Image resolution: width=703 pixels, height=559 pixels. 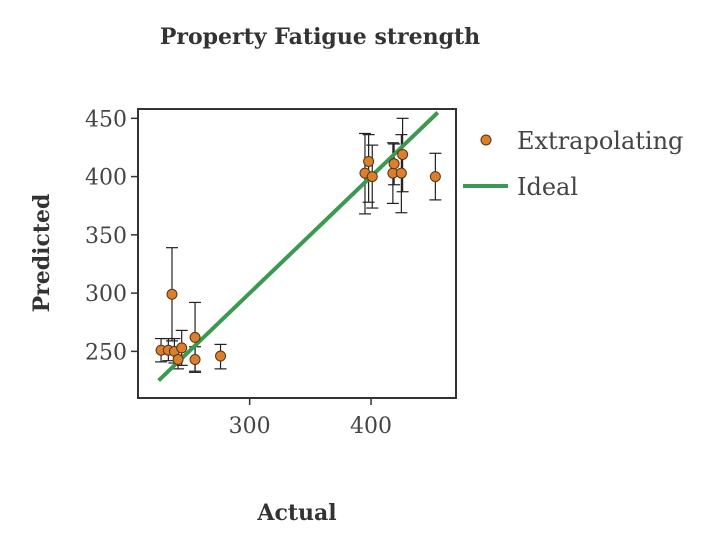 What do you see at coordinates (106, 352) in the screenshot?
I see `y-tick-label: 250` at bounding box center [106, 352].